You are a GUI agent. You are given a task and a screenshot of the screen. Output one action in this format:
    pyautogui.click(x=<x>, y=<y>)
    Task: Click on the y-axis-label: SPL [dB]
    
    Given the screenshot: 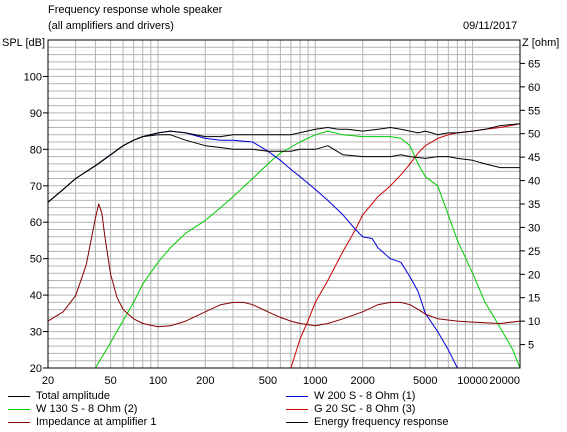 What is the action you would take?
    pyautogui.click(x=24, y=43)
    